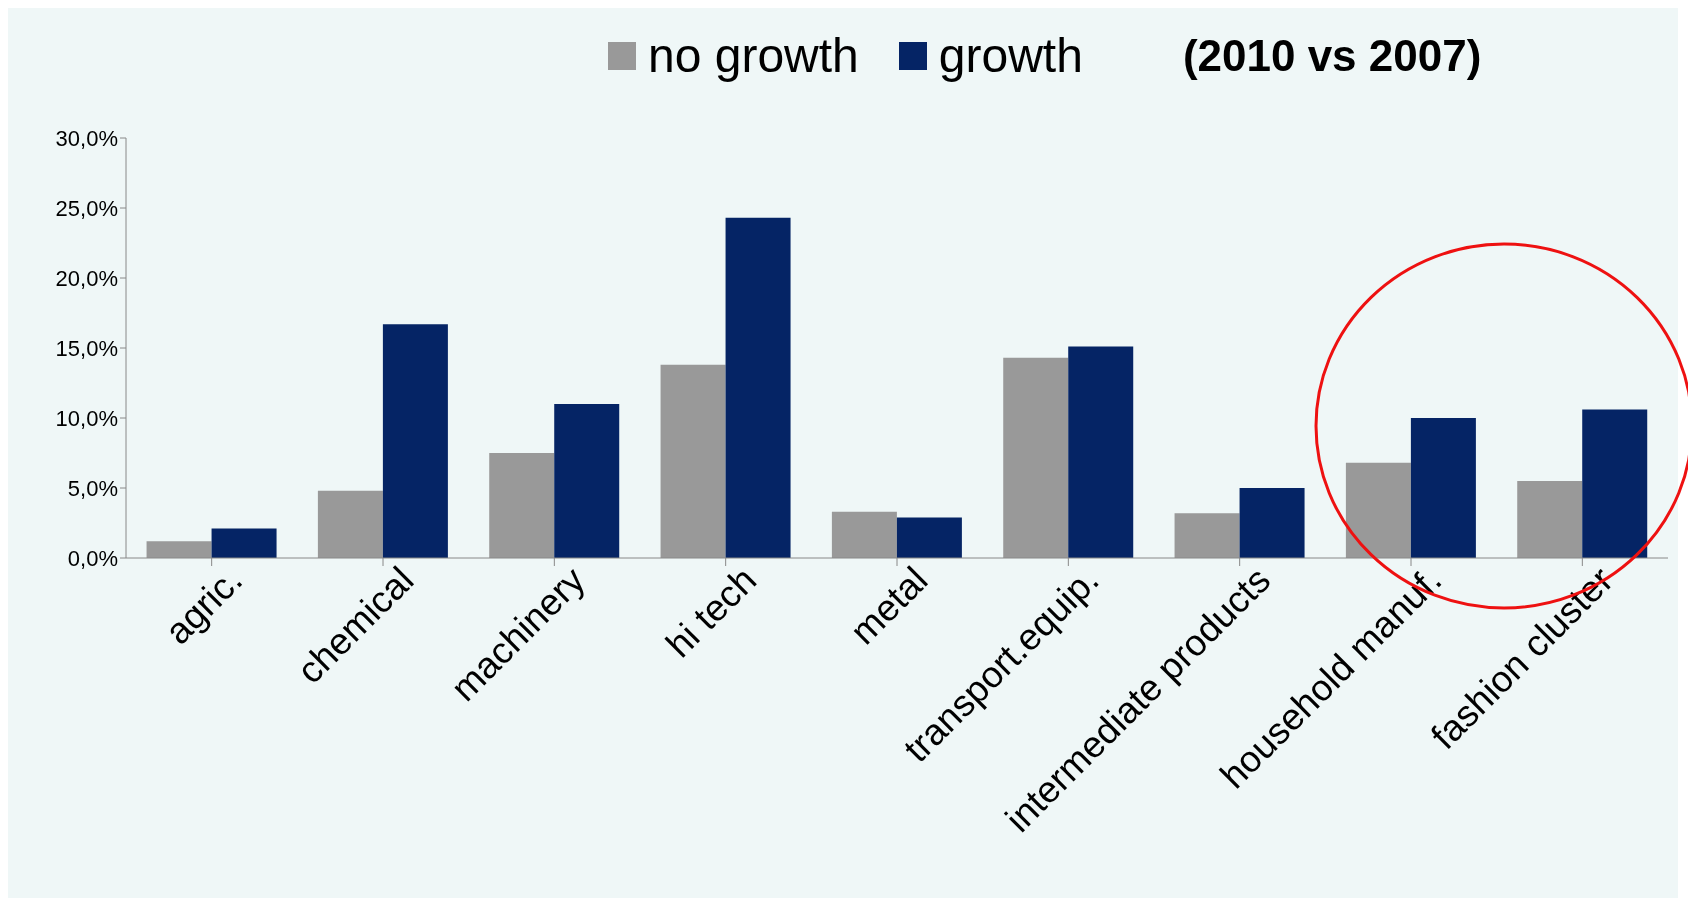 This screenshot has height=911, width=1688. What do you see at coordinates (1332, 55) in the screenshot?
I see `chart-title: (2010 vs 2007)` at bounding box center [1332, 55].